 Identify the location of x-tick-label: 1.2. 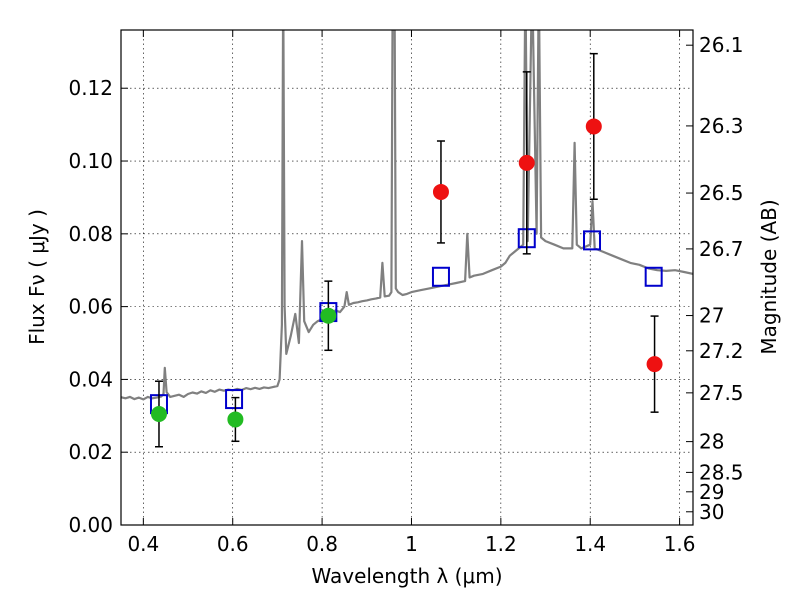
(501, 544).